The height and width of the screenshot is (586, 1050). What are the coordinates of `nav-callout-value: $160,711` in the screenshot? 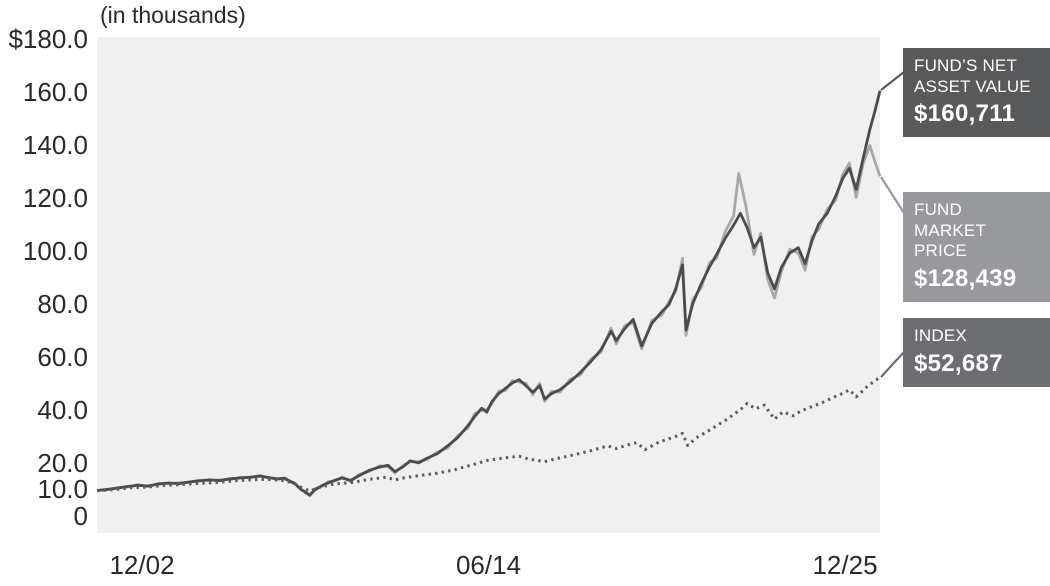 It's located at (965, 114).